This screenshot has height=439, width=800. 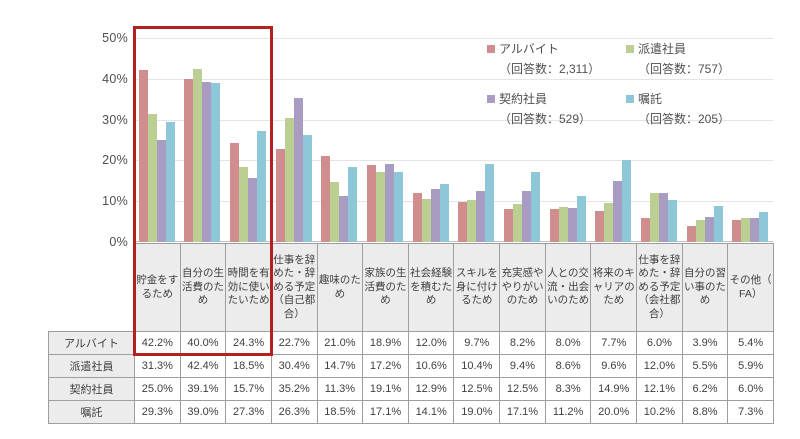 I want to click on table-value-cell: 14.7%, so click(x=340, y=366).